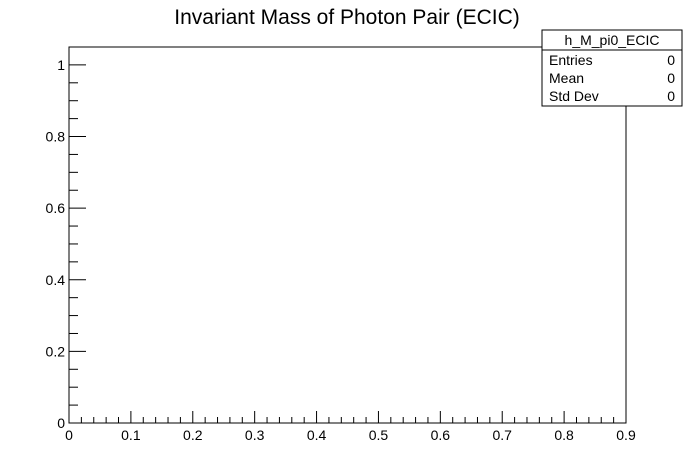 The width and height of the screenshot is (696, 472). What do you see at coordinates (671, 78) in the screenshot?
I see `stats-mean-value: 0` at bounding box center [671, 78].